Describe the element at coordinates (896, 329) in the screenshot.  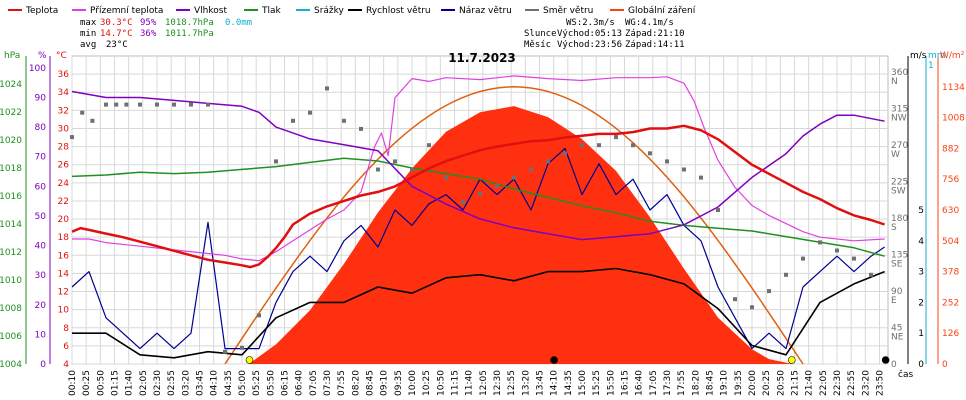
I see `direction-tick-label: 45` at that location.